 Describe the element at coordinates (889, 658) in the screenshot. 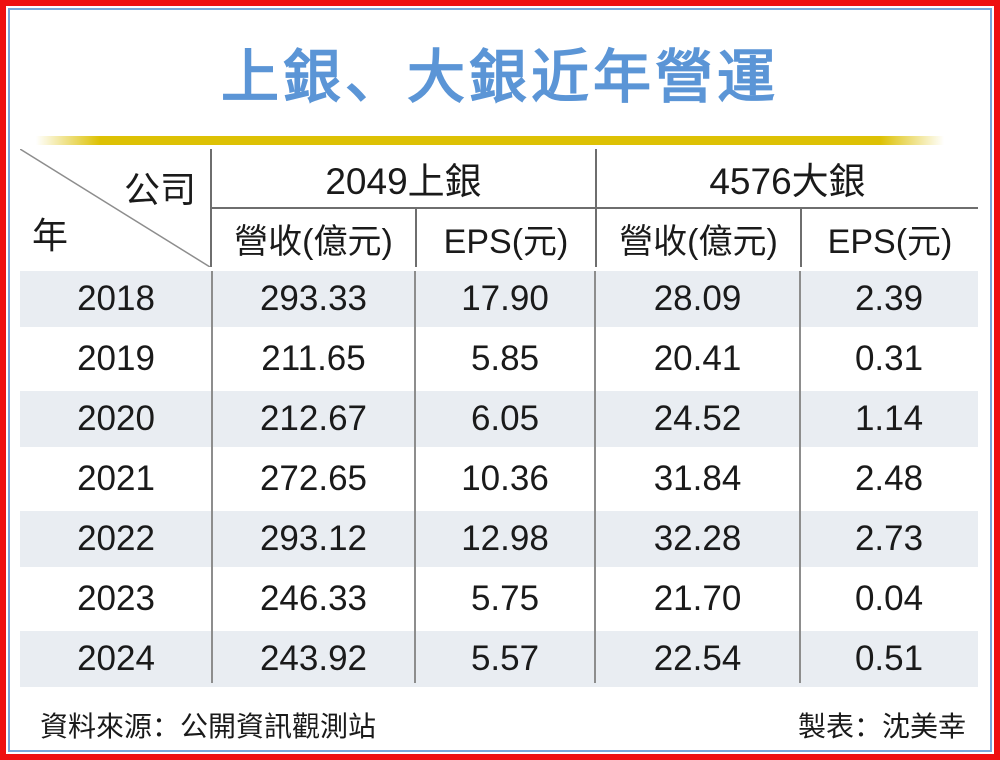

I see `value-cell: 0.51` at that location.